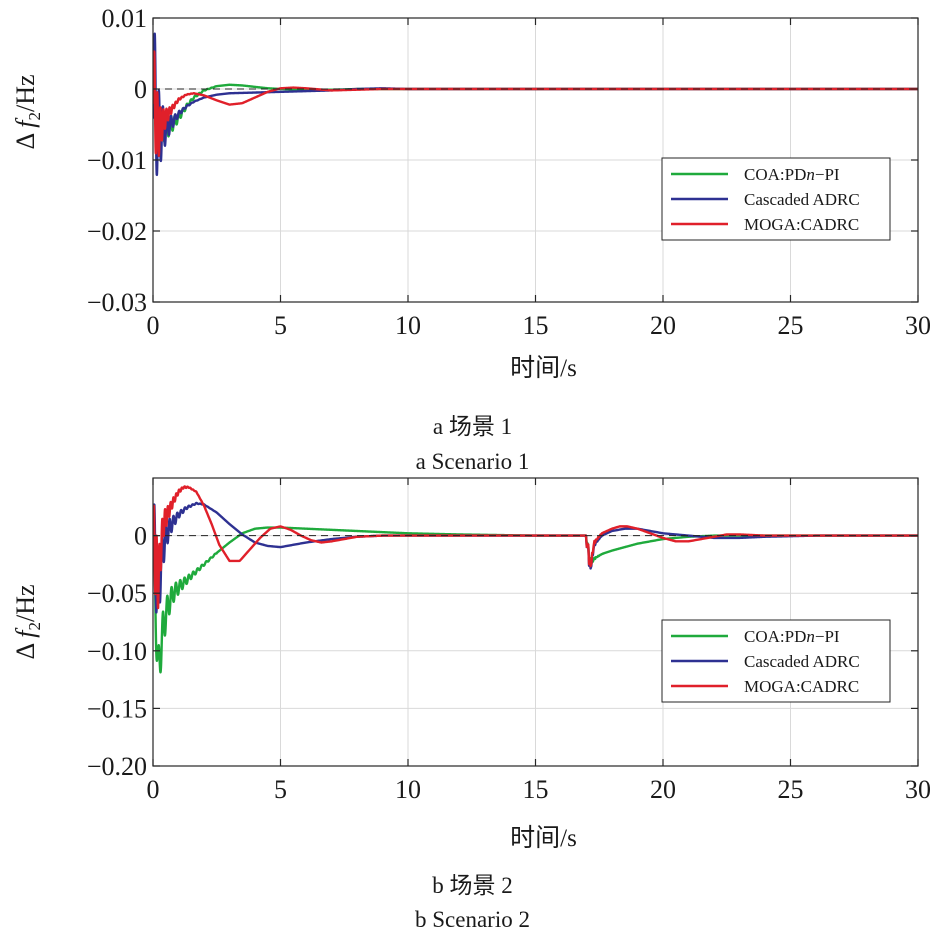 The image size is (945, 939). I want to click on y-tick-label: −0.10, so click(117, 651).